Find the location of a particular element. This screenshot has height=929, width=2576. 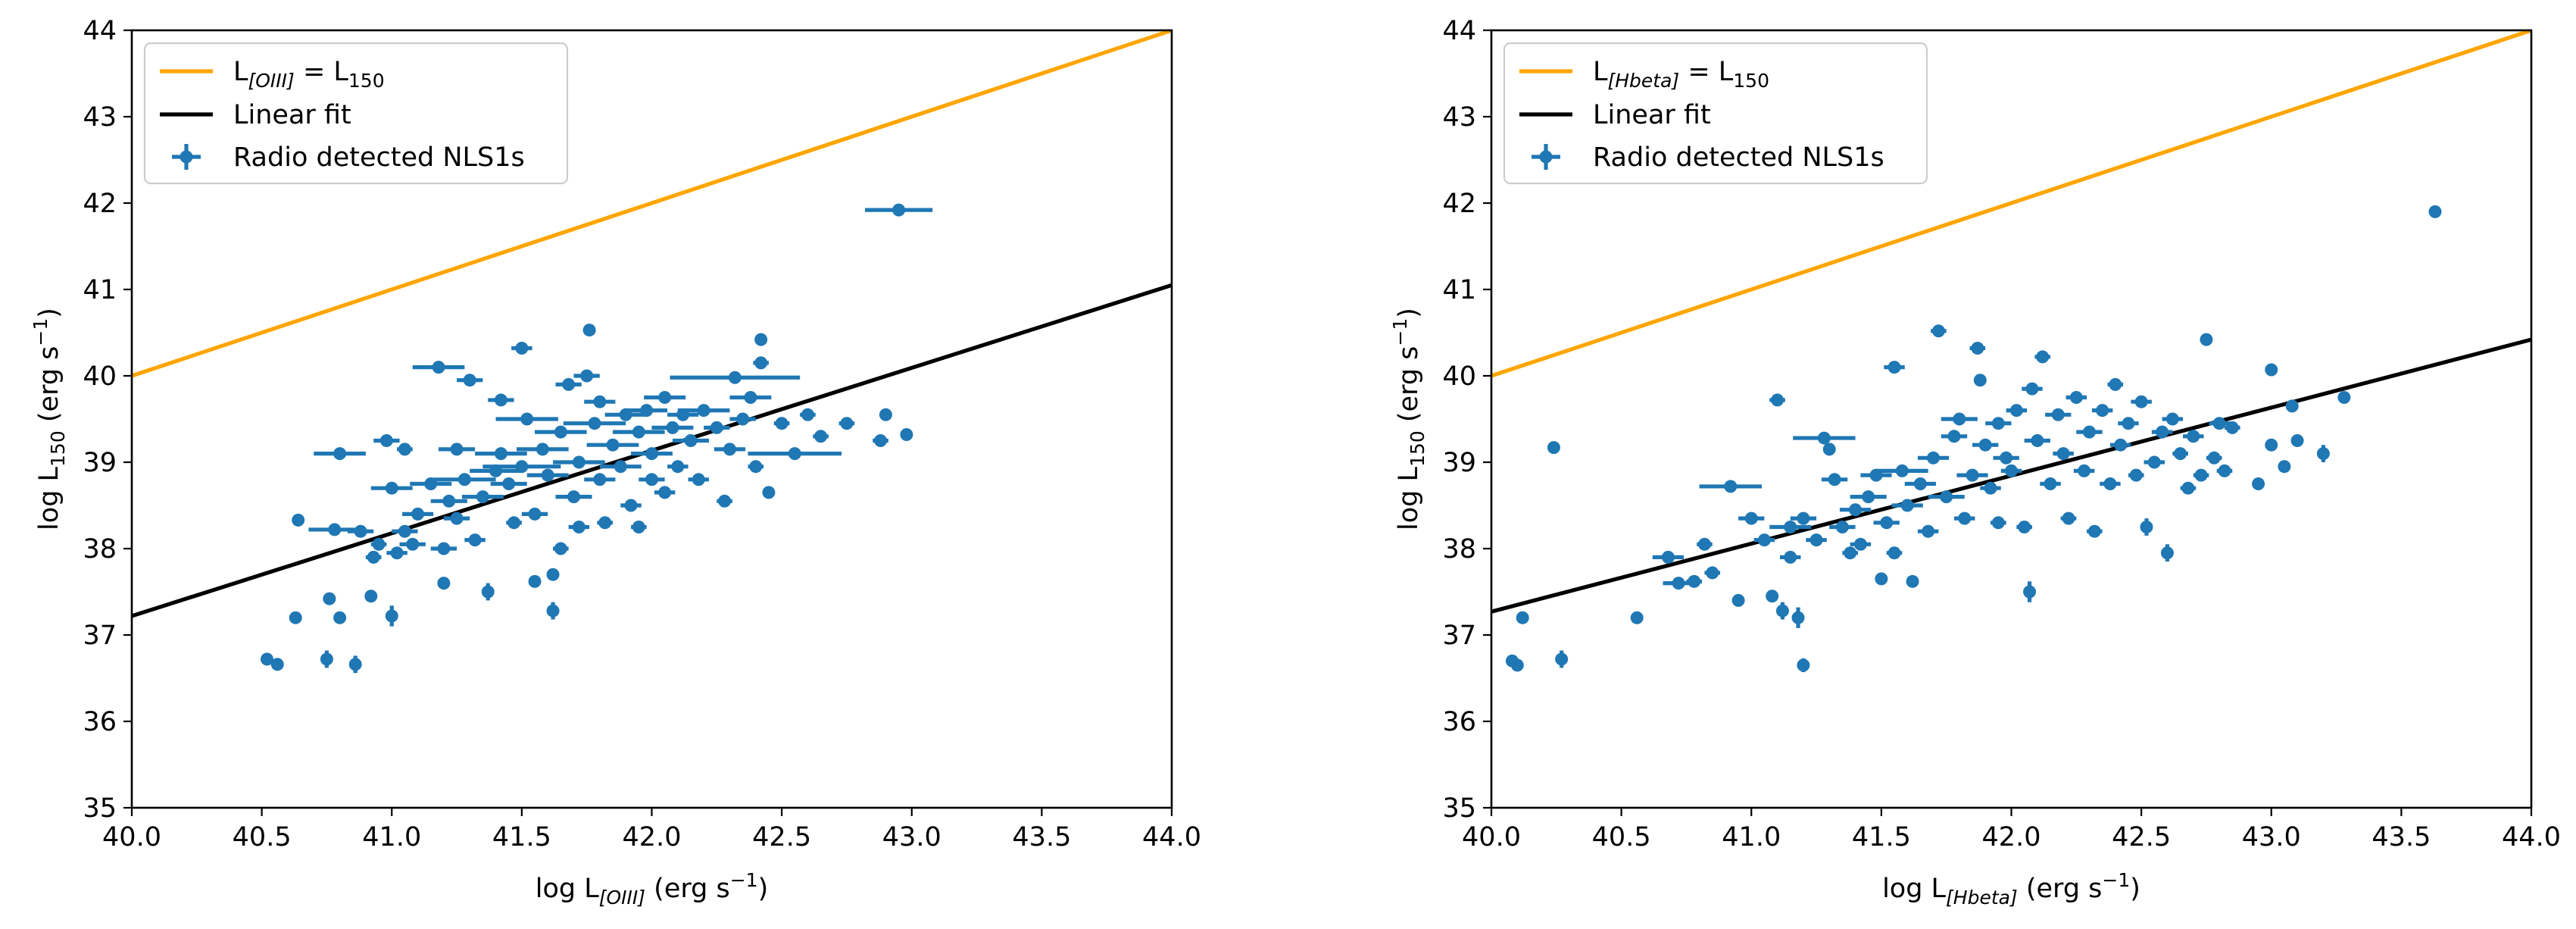

x-tick-label: 42.0 is located at coordinates (2011, 837).